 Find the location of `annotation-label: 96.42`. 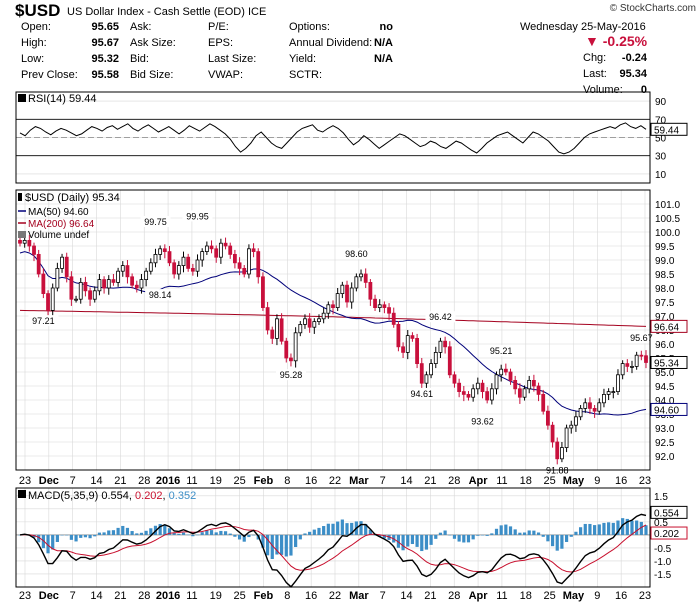

annotation-label: 96.42 is located at coordinates (440, 317).